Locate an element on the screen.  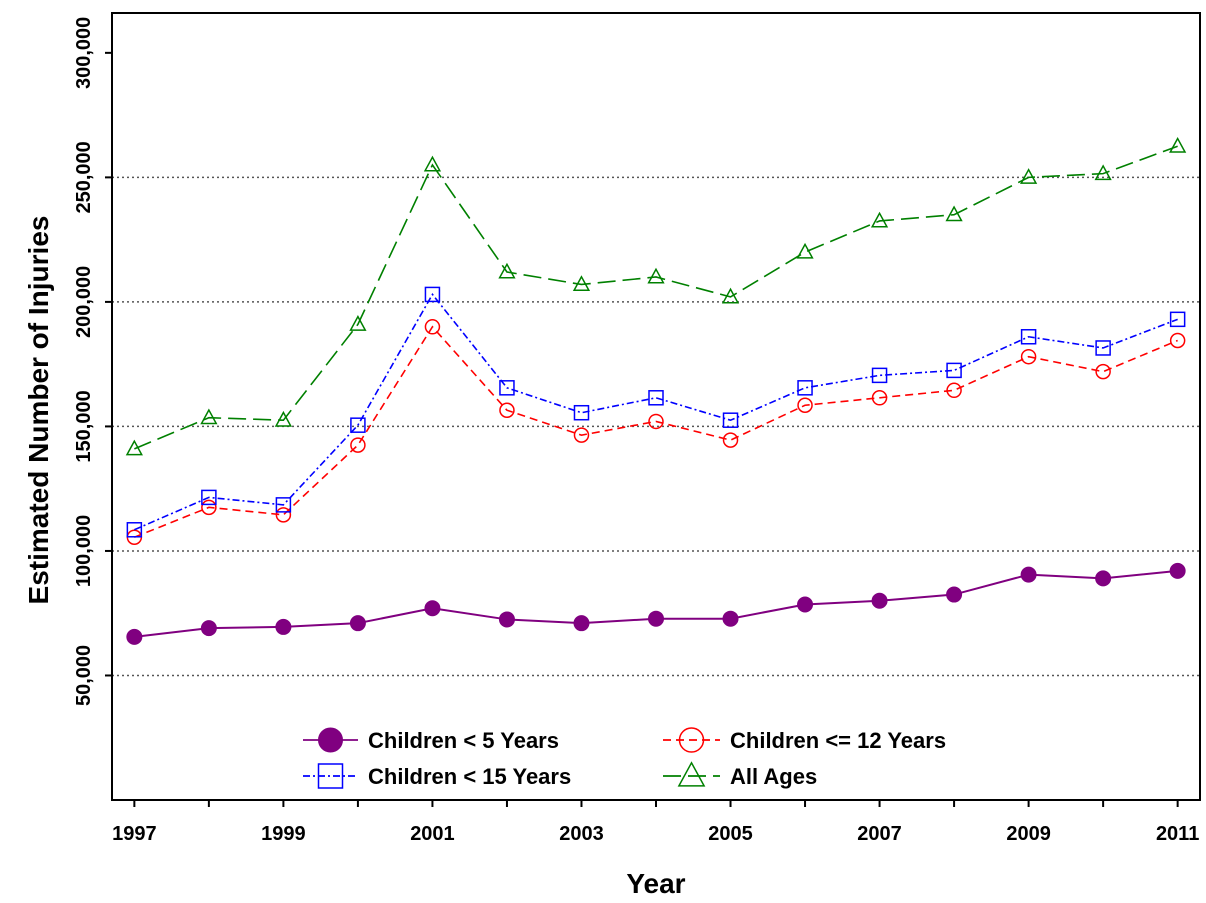
x-axis-title: Year is located at coordinates (655, 883).